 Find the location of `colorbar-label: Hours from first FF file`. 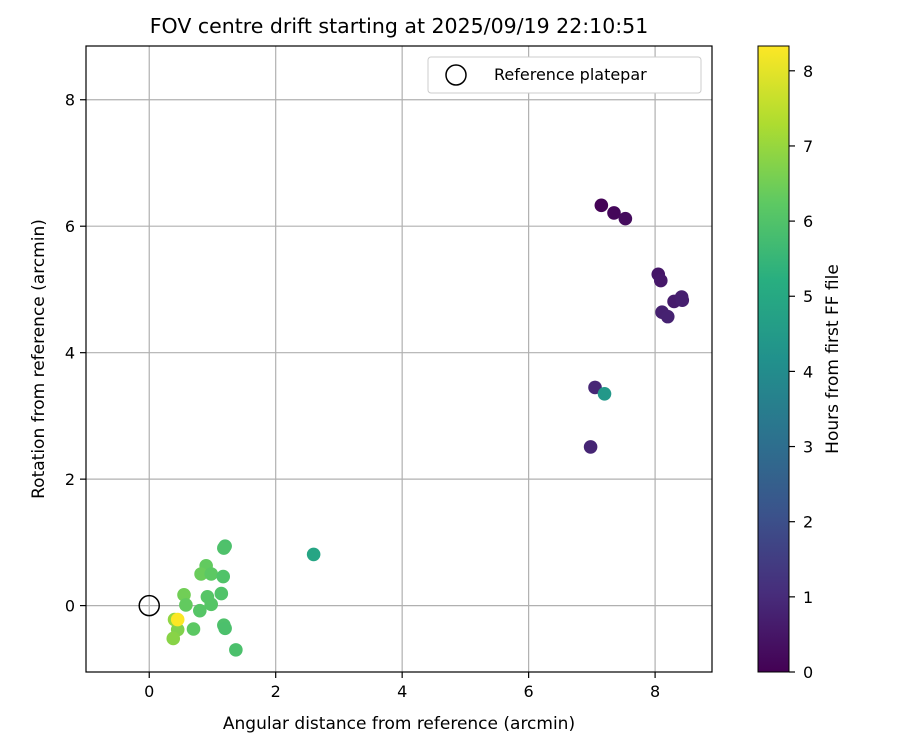

colorbar-label: Hours from first FF file is located at coordinates (833, 359).